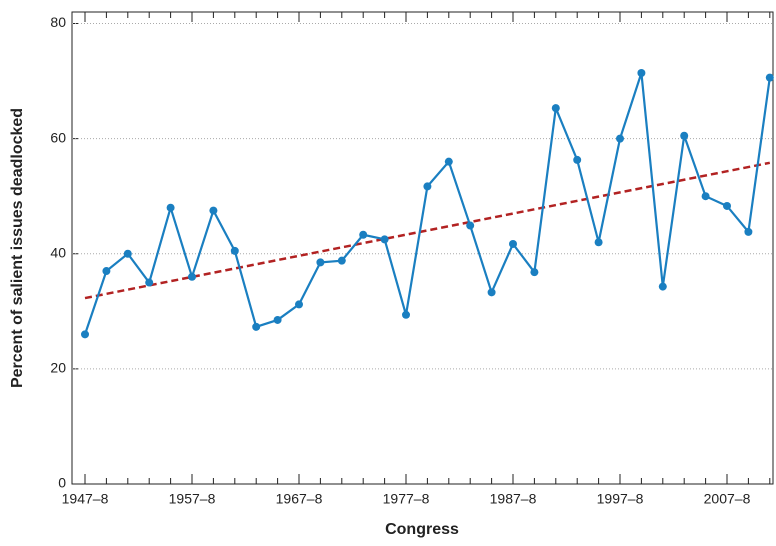 The height and width of the screenshot is (546, 776). I want to click on x-tick-label: 1967–8, so click(299, 499).